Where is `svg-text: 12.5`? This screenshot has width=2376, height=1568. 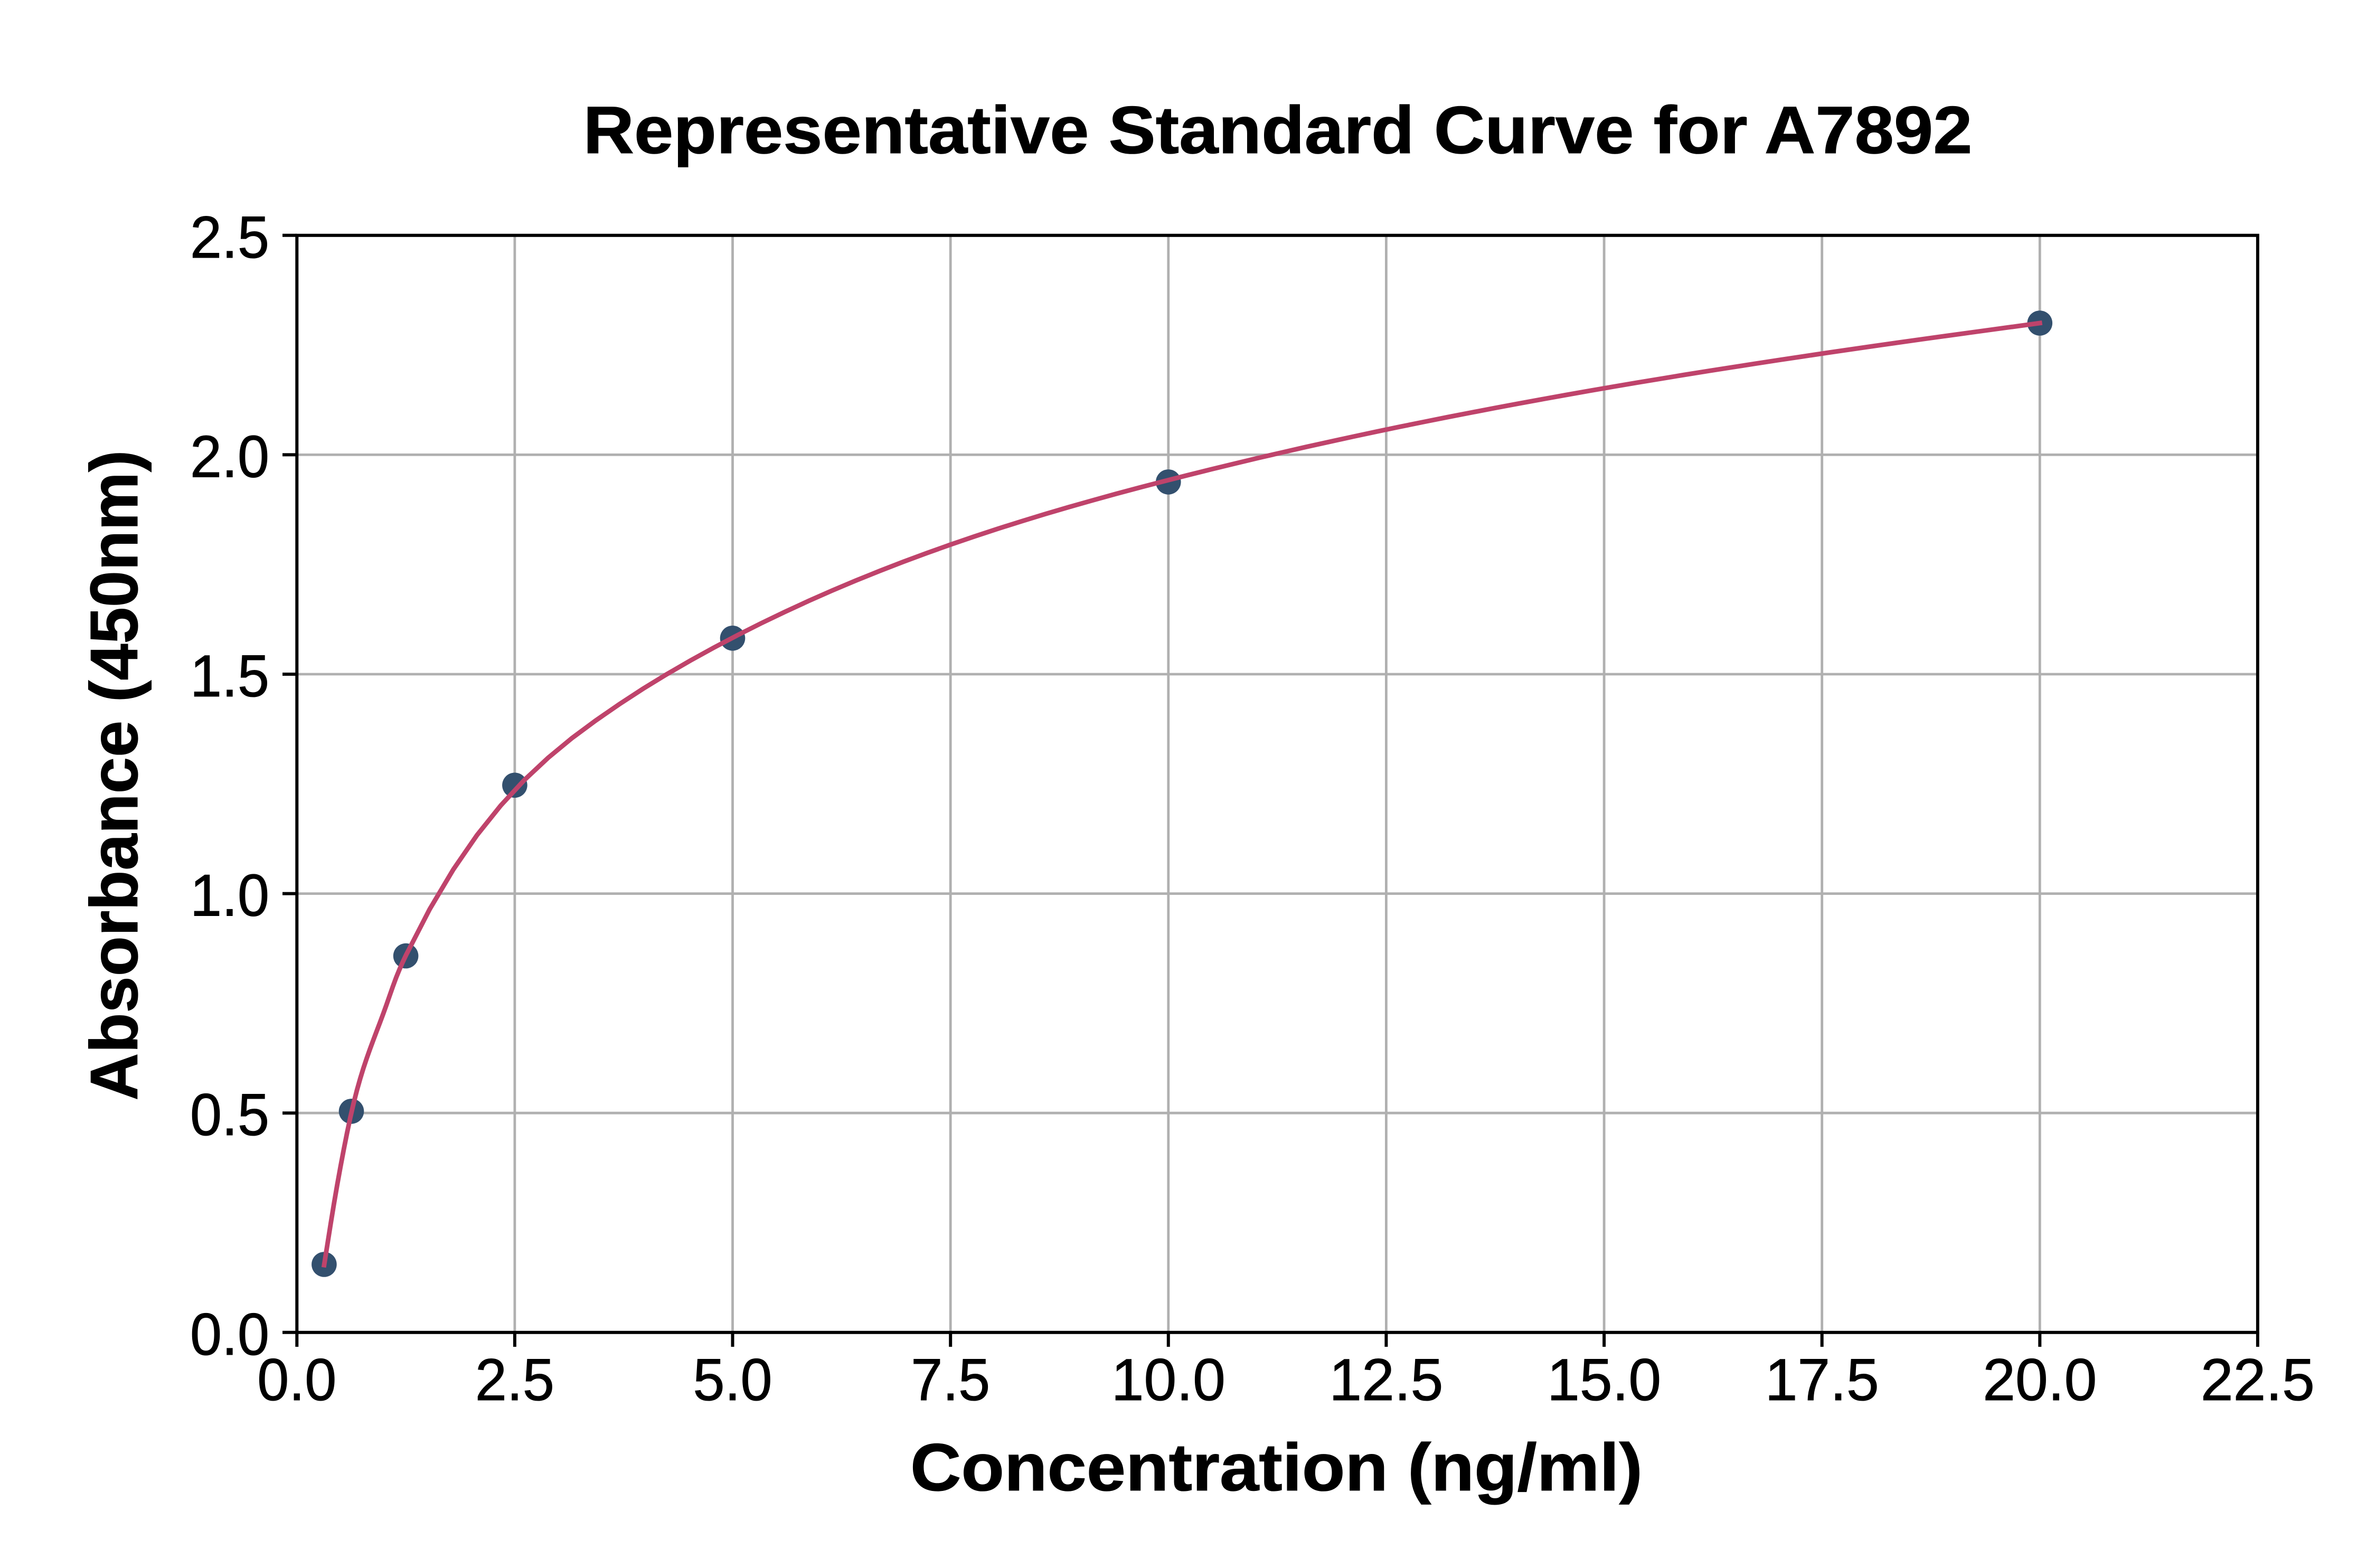
svg-text: 12.5 is located at coordinates (1386, 1380).